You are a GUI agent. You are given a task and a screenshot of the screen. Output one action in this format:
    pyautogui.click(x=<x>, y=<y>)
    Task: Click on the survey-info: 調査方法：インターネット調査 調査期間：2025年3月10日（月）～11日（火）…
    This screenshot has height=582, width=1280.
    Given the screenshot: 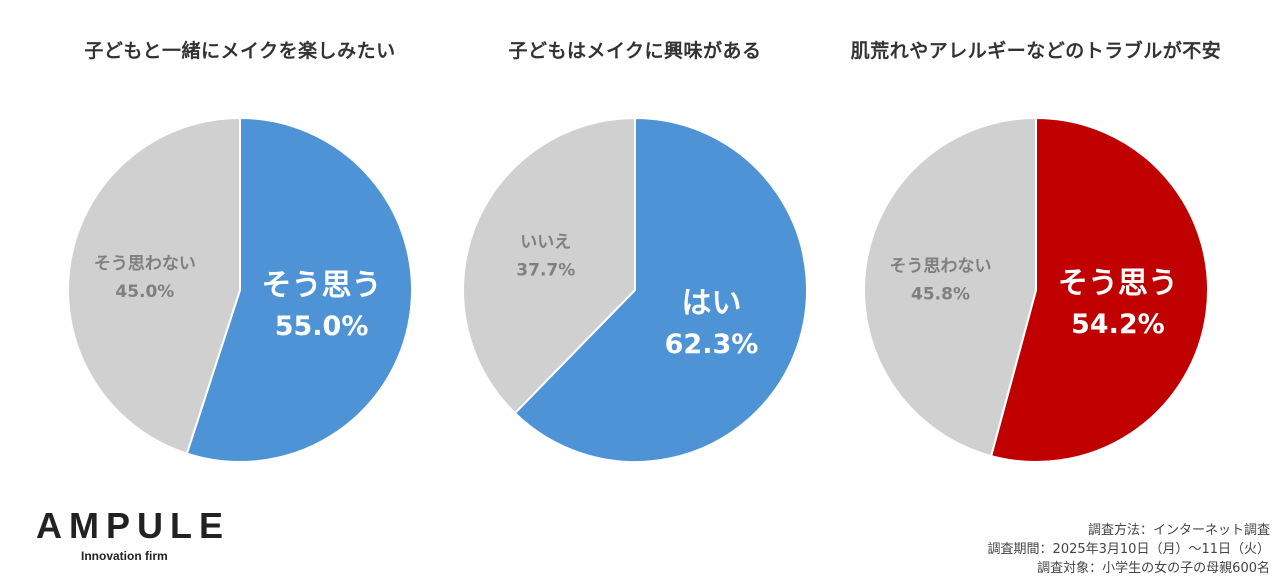 What is the action you would take?
    pyautogui.click(x=1129, y=549)
    